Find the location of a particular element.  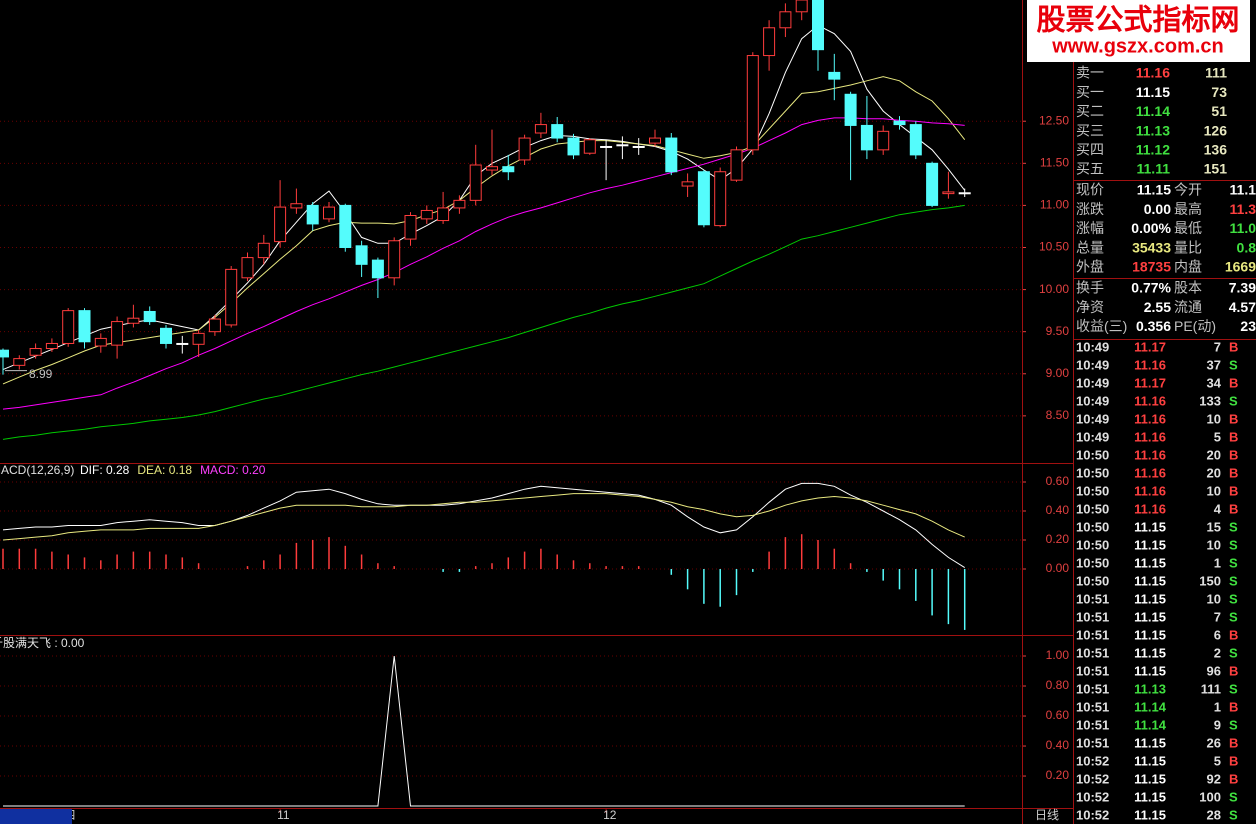

stat-label: 最高 is located at coordinates (1188, 209).